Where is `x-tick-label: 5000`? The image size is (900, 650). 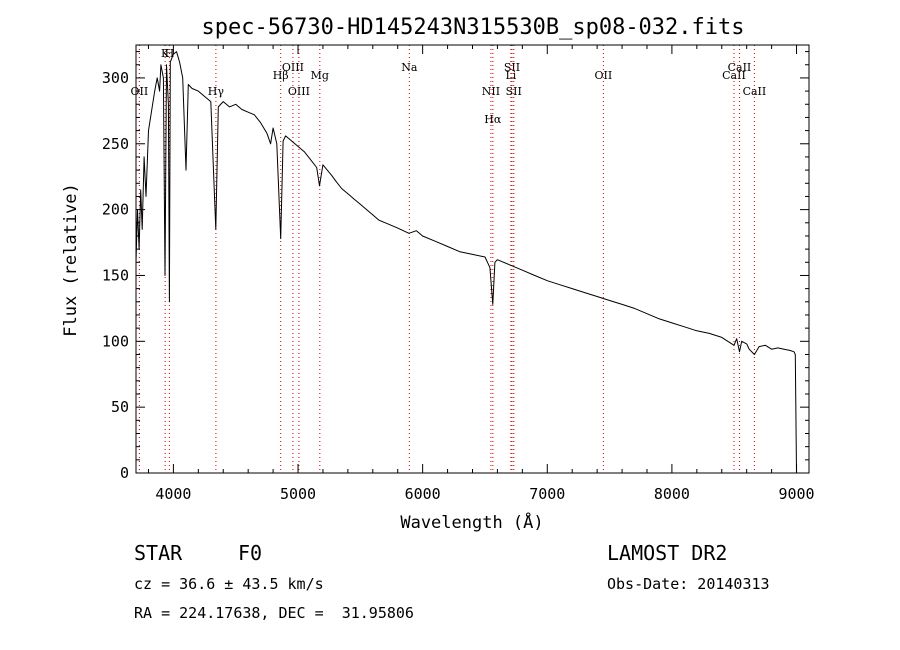 x-tick-label: 5000 is located at coordinates (298, 494).